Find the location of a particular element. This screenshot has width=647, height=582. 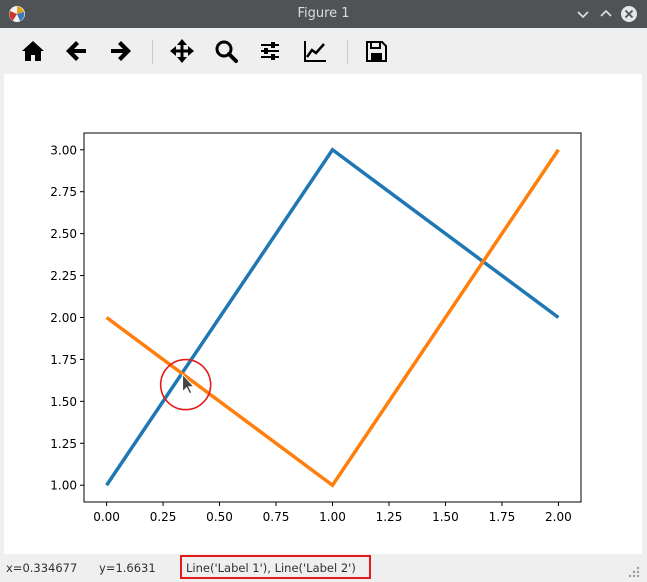

cursor-x-readout: x=0.334677 is located at coordinates (42, 568).